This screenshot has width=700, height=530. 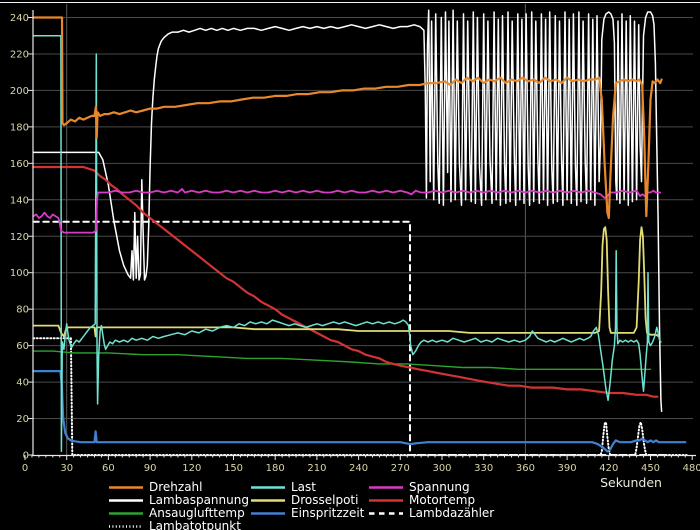 I want to click on x-tick-label-330: 330, so click(x=483, y=468).